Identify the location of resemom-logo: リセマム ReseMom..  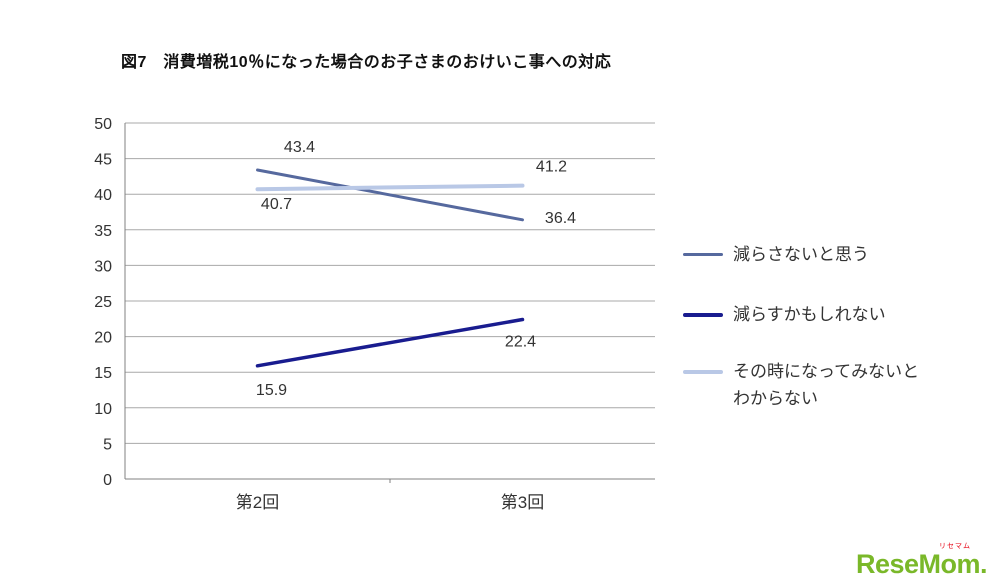
(922, 561).